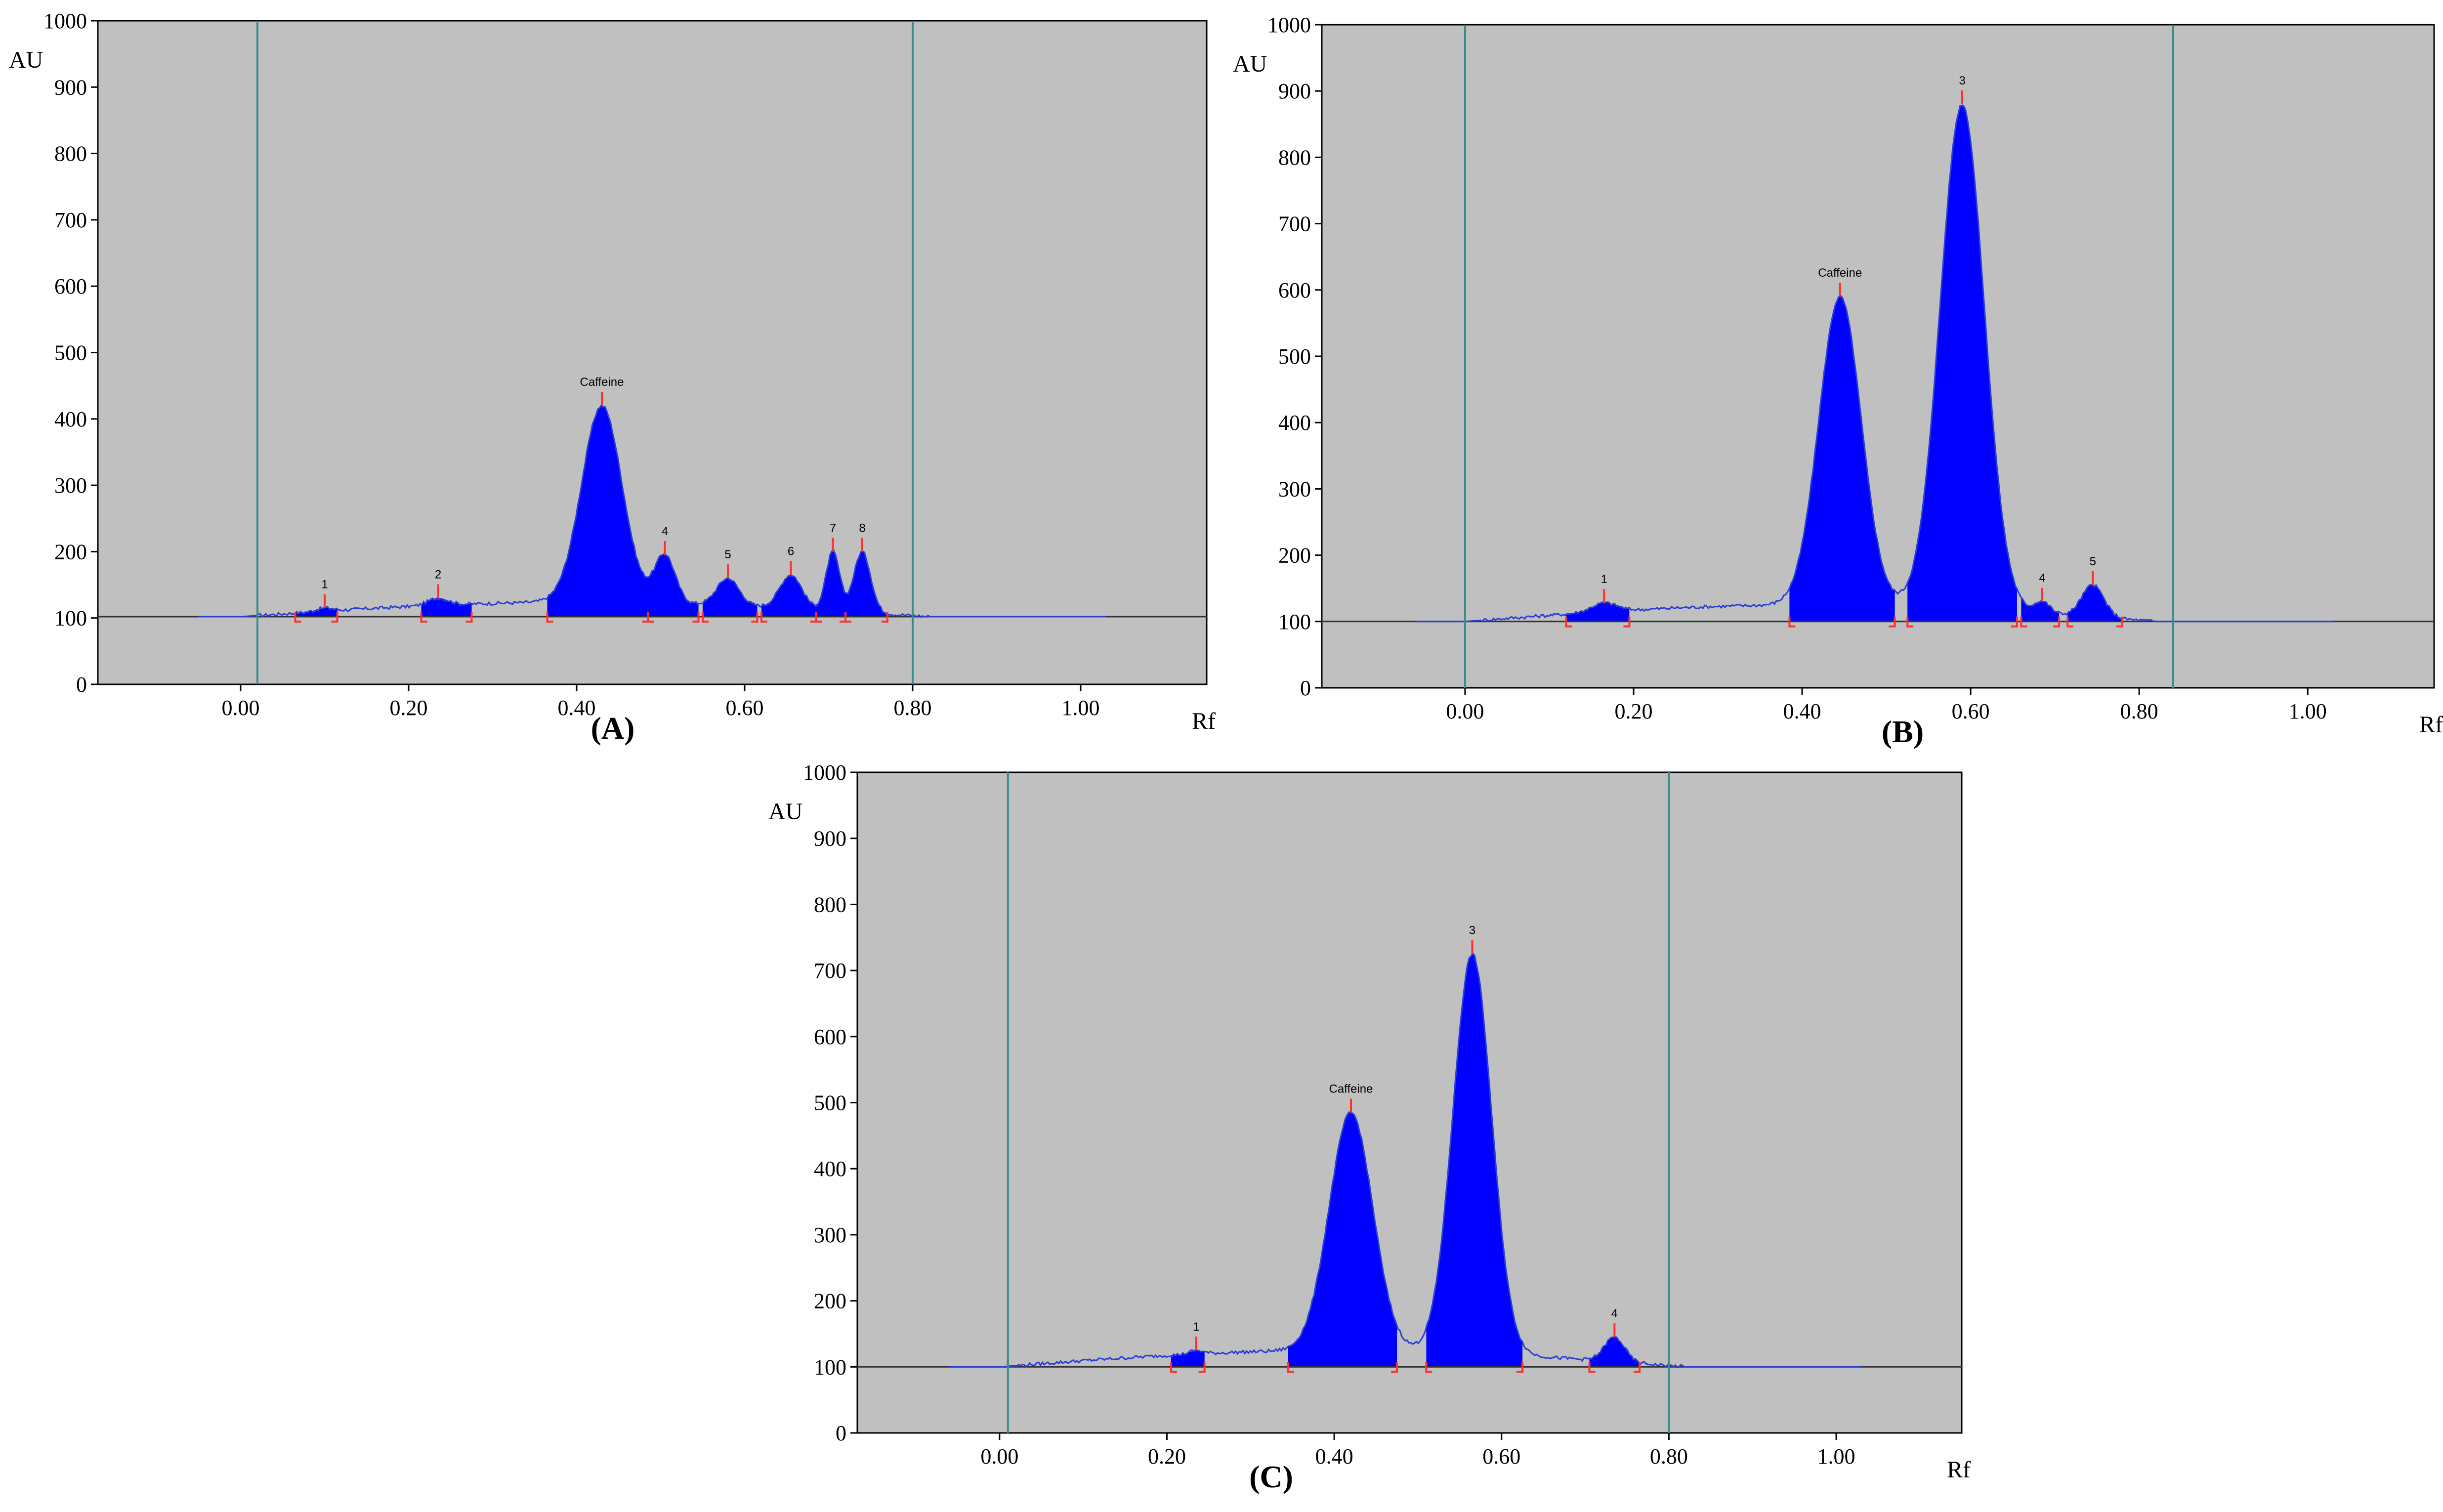 The image size is (2443, 1512). I want to click on peak-label: 6, so click(791, 551).